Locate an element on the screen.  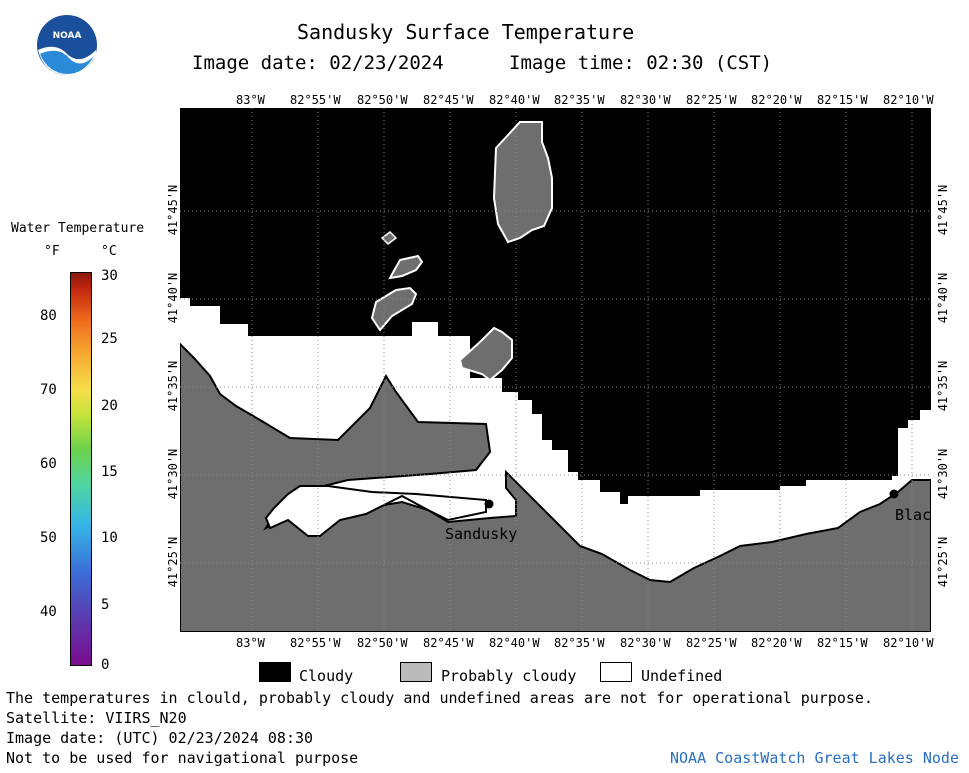
legend-c-unit: °C is located at coordinates (109, 251).